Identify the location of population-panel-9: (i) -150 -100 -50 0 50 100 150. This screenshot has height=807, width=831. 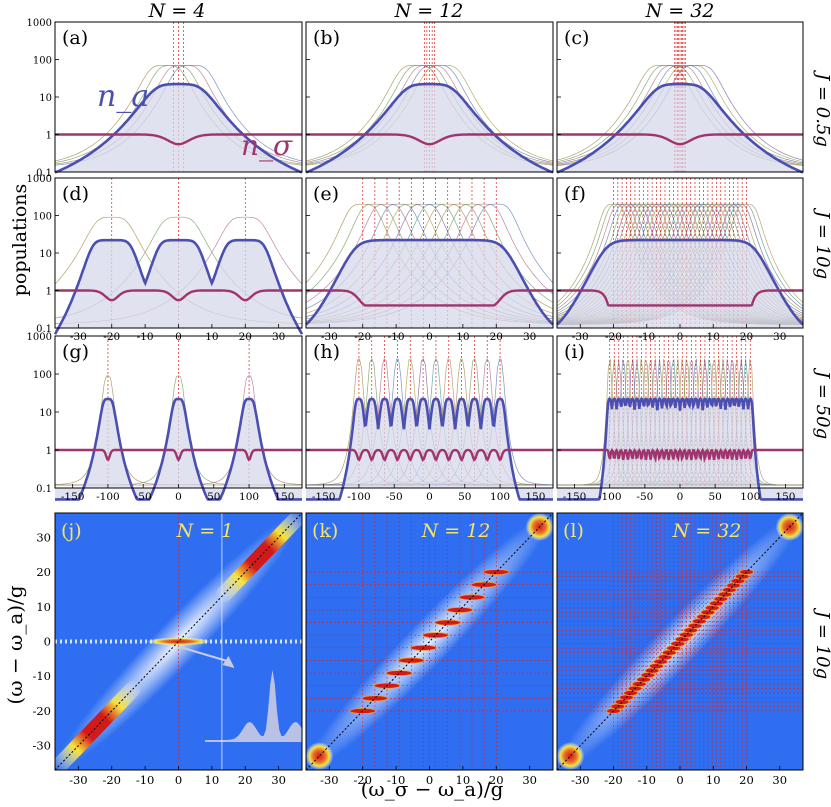
(680, 419).